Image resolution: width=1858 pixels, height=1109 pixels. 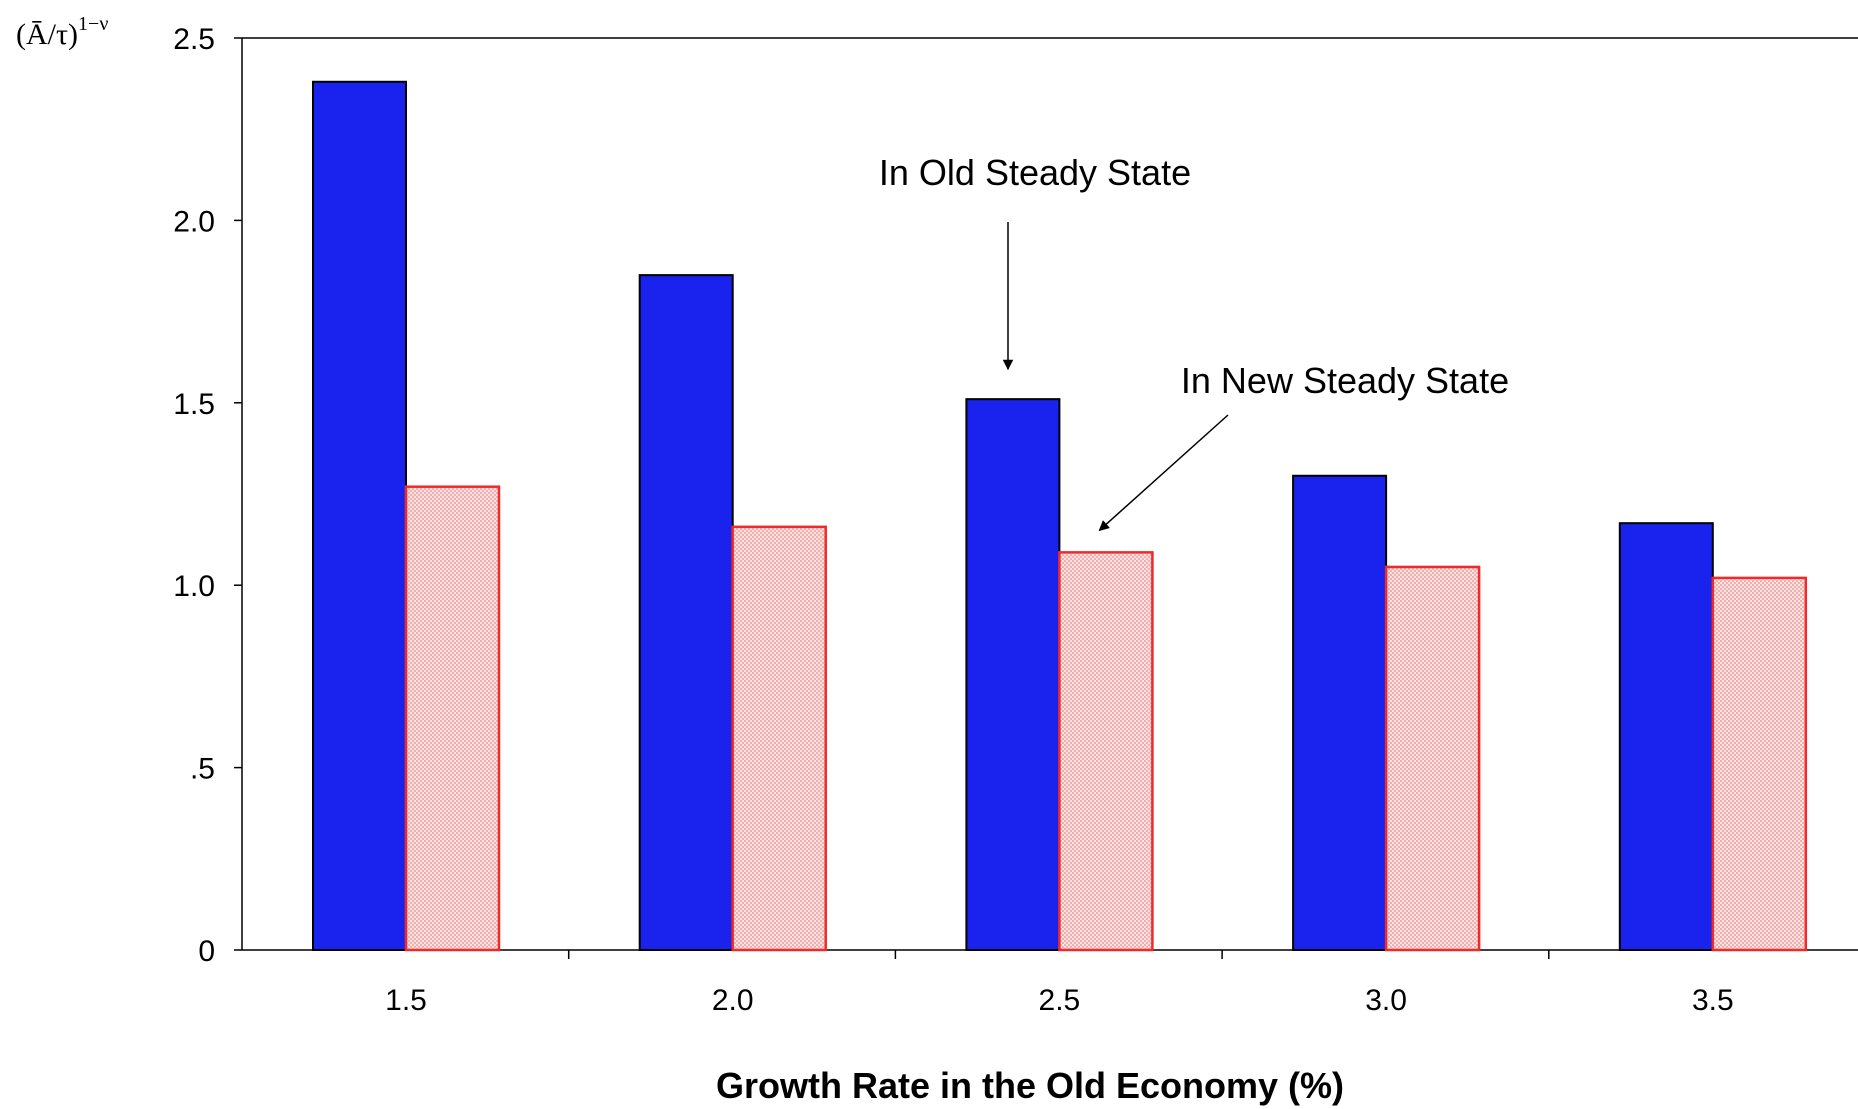 I want to click on annotation-new-arrow, so click(x=1163, y=473).